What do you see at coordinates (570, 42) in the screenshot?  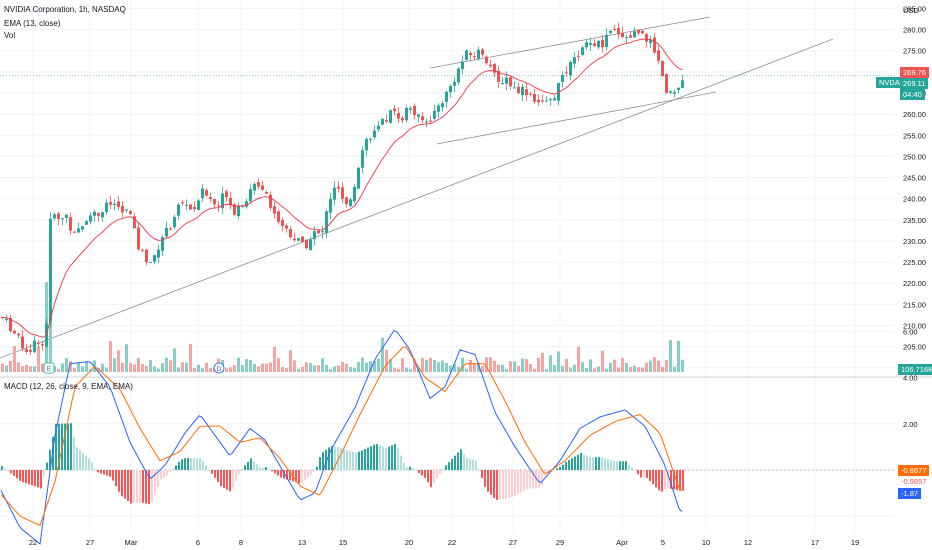 I see `channel-upper-trendline` at bounding box center [570, 42].